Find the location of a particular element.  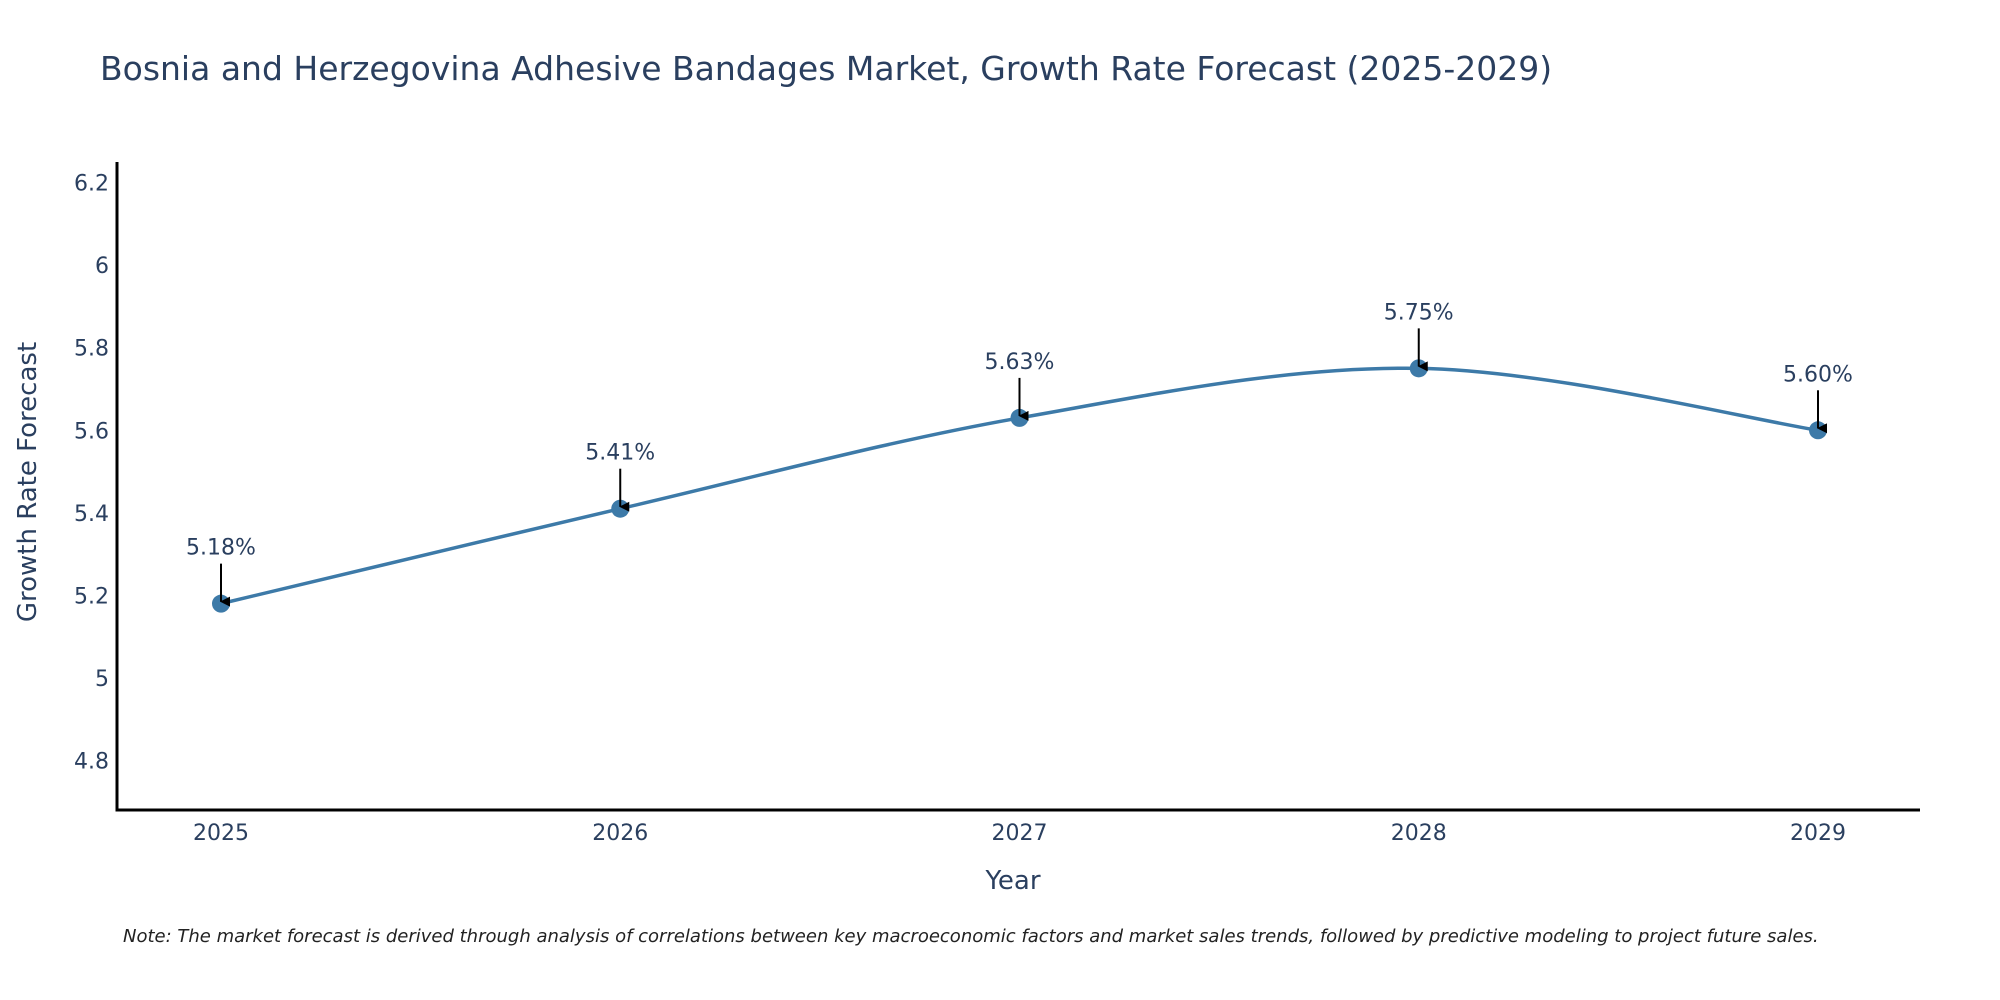

y-tick-label: 5.6 is located at coordinates (91, 431).